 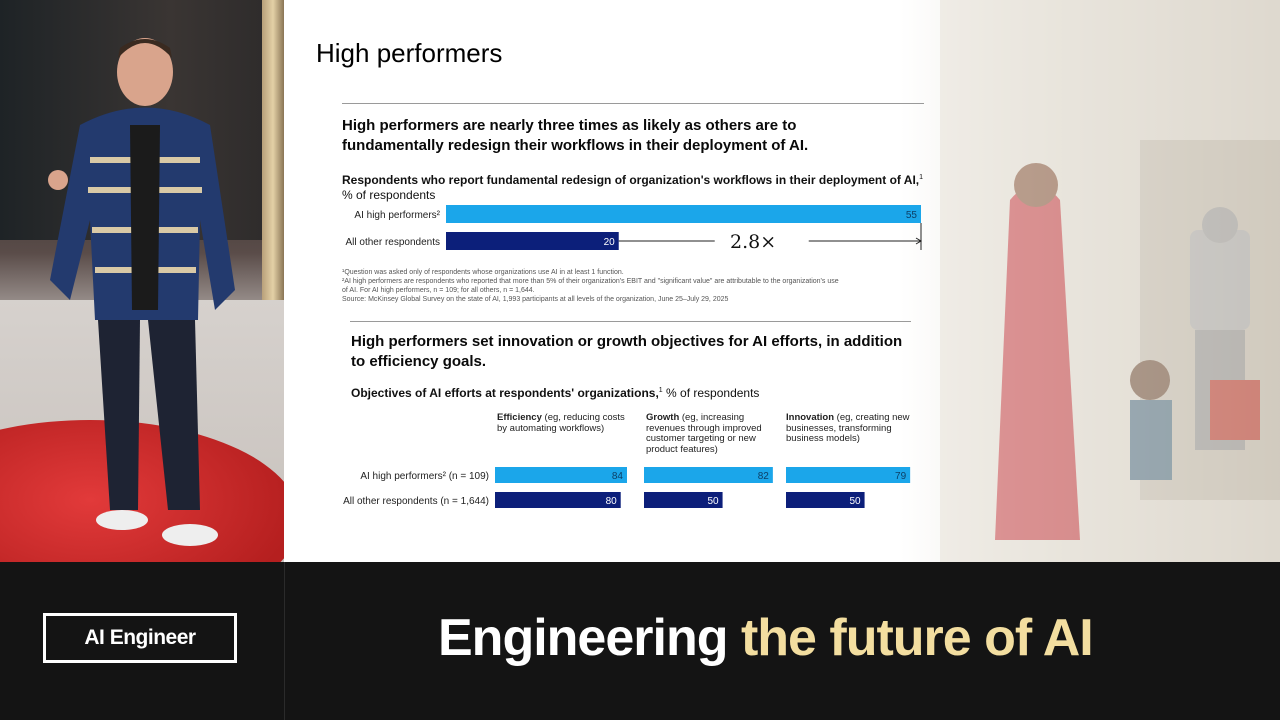 What do you see at coordinates (532, 241) in the screenshot?
I see `bar-all-others` at bounding box center [532, 241].